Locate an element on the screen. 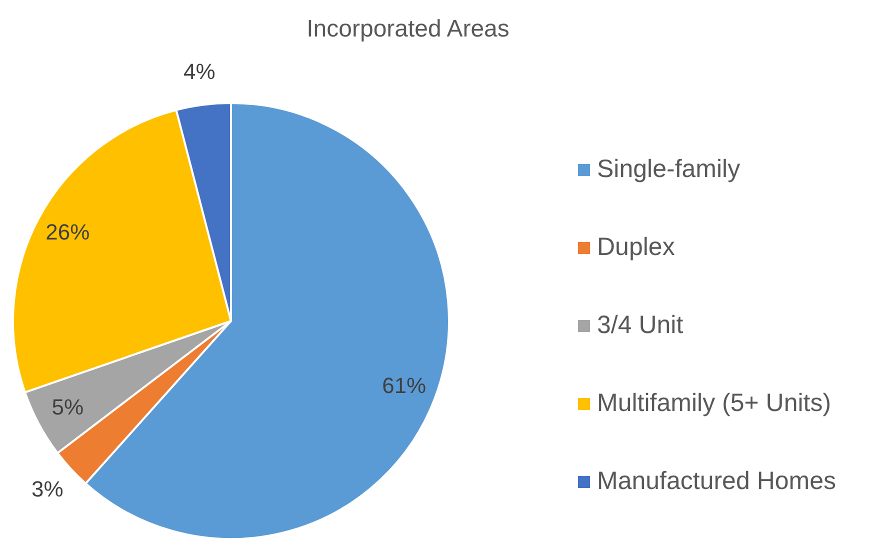  legend-label: Duplex is located at coordinates (636, 246).